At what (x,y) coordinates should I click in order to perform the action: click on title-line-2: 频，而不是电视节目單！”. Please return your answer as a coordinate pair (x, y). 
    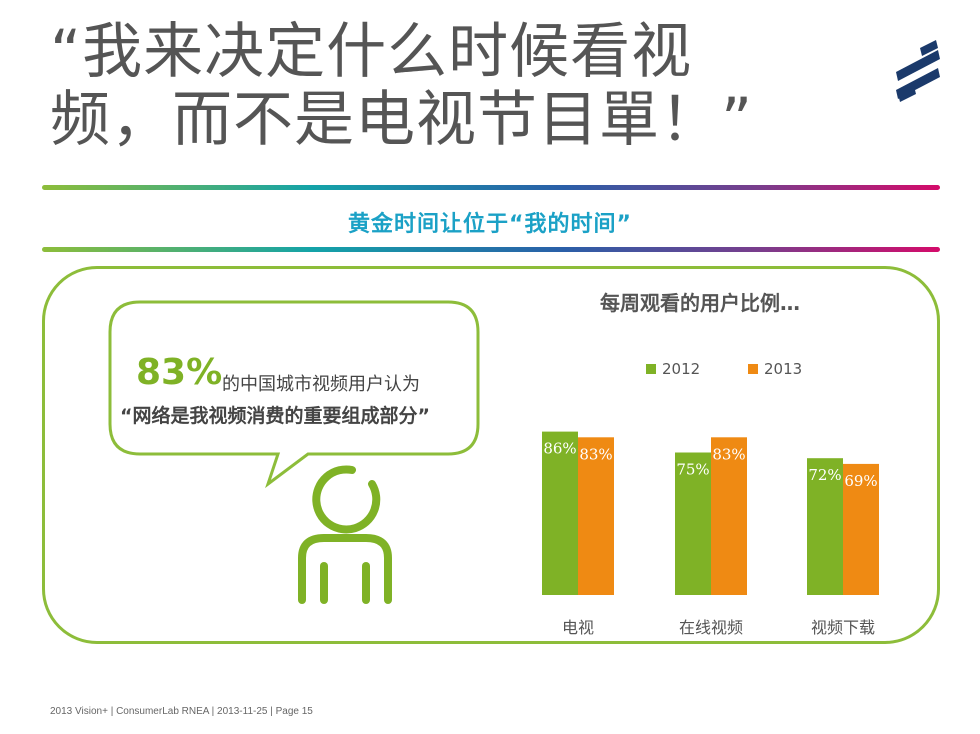
    Looking at the image, I should click on (402, 120).